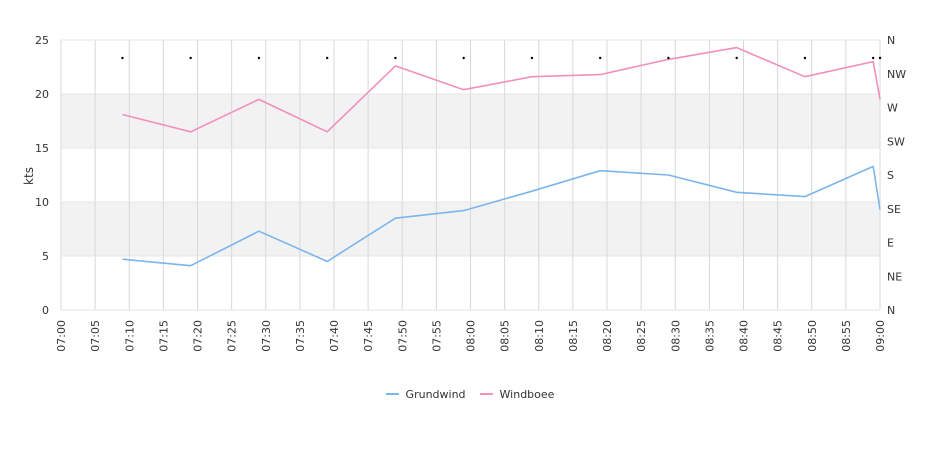 The height and width of the screenshot is (450, 940). I want to click on x-tick-label: 07:25, so click(232, 336).